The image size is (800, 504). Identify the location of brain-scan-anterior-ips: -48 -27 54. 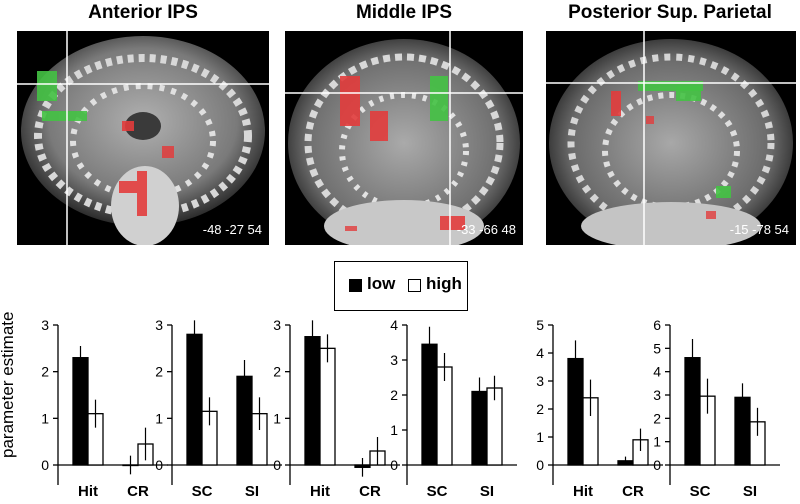
(143, 138).